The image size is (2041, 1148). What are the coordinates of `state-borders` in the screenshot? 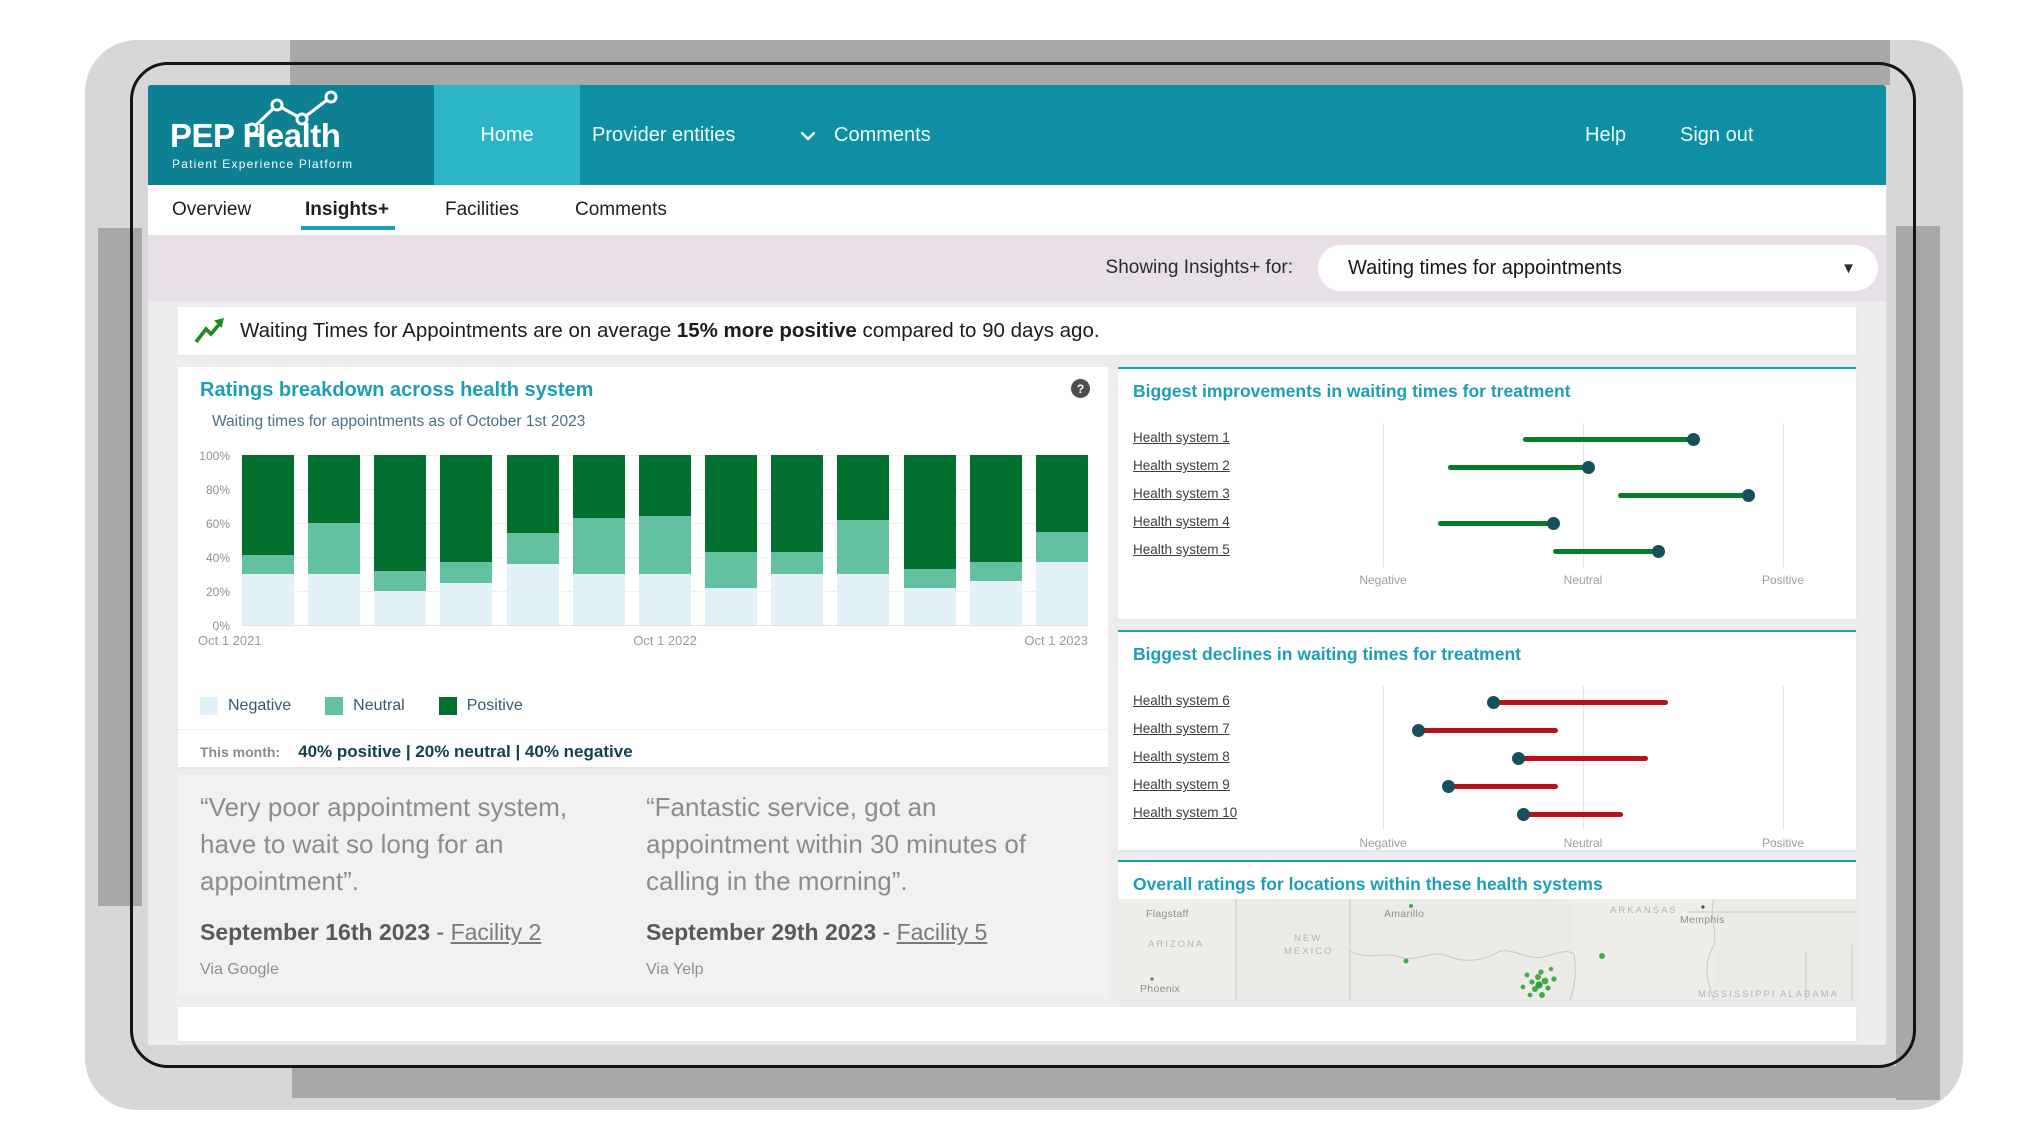 It's located at (1545, 949).